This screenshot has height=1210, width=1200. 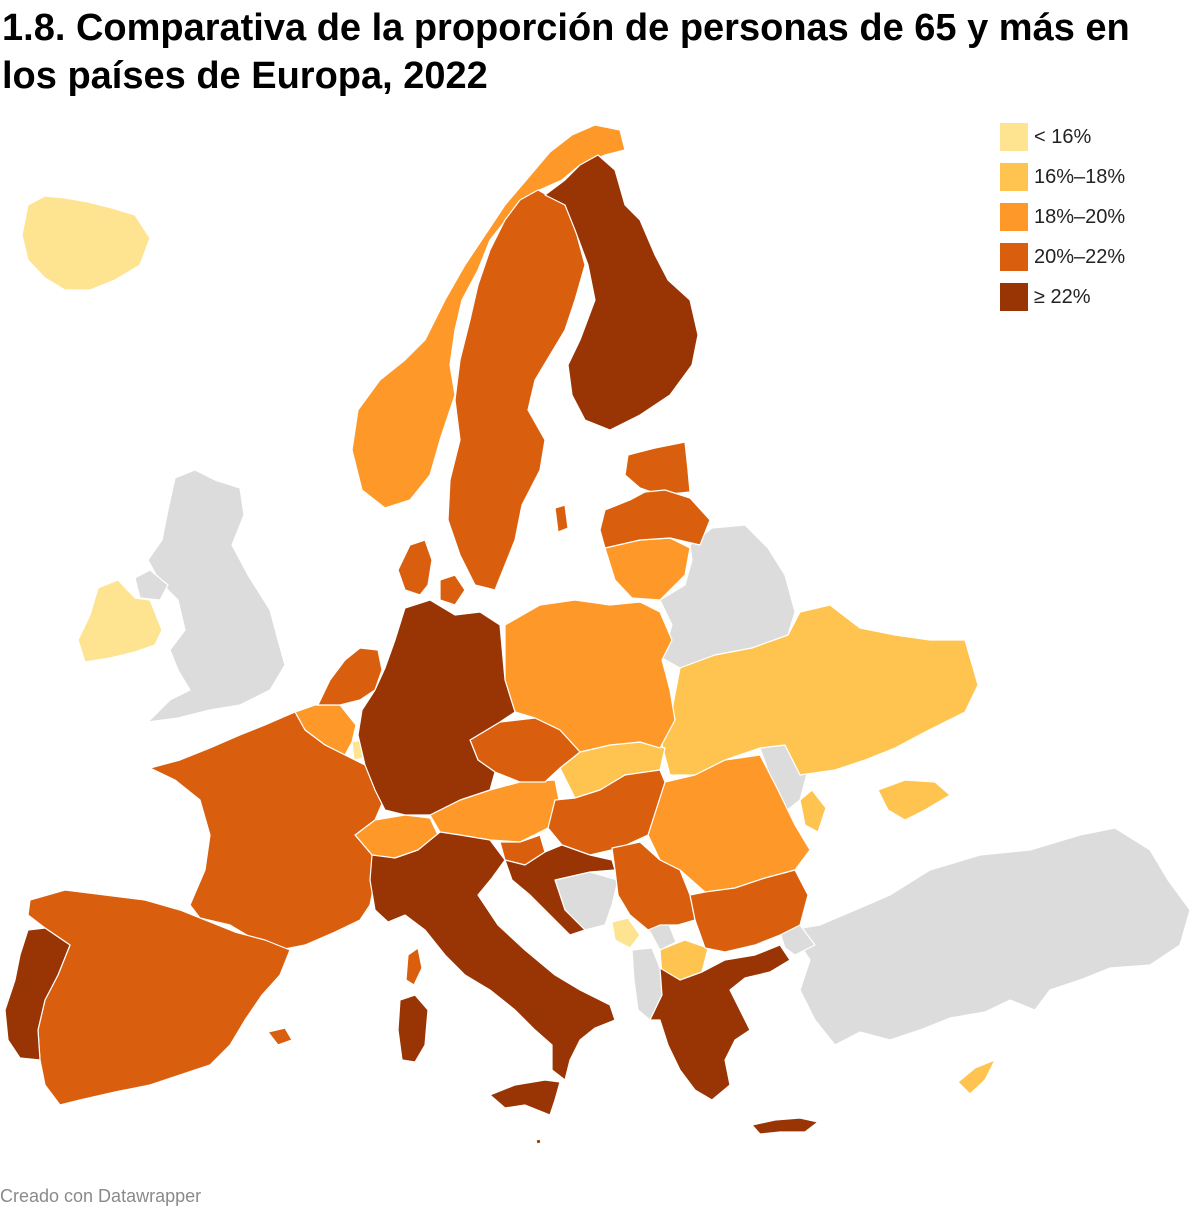 What do you see at coordinates (720, 1022) in the screenshot?
I see `region-greece` at bounding box center [720, 1022].